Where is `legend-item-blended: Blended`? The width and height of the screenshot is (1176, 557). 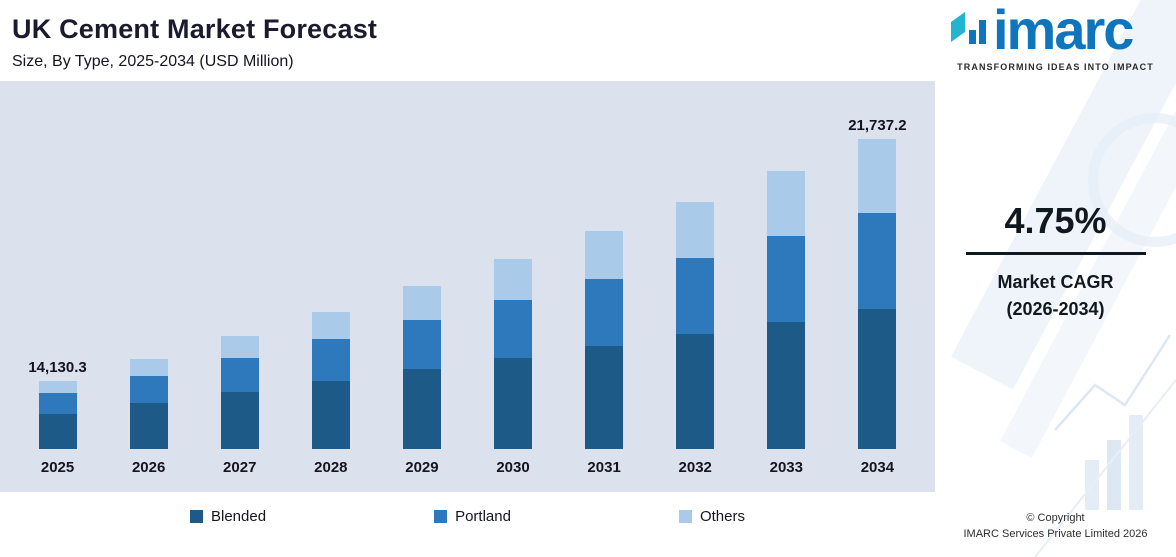
legend-item-blended: Blended is located at coordinates (228, 516).